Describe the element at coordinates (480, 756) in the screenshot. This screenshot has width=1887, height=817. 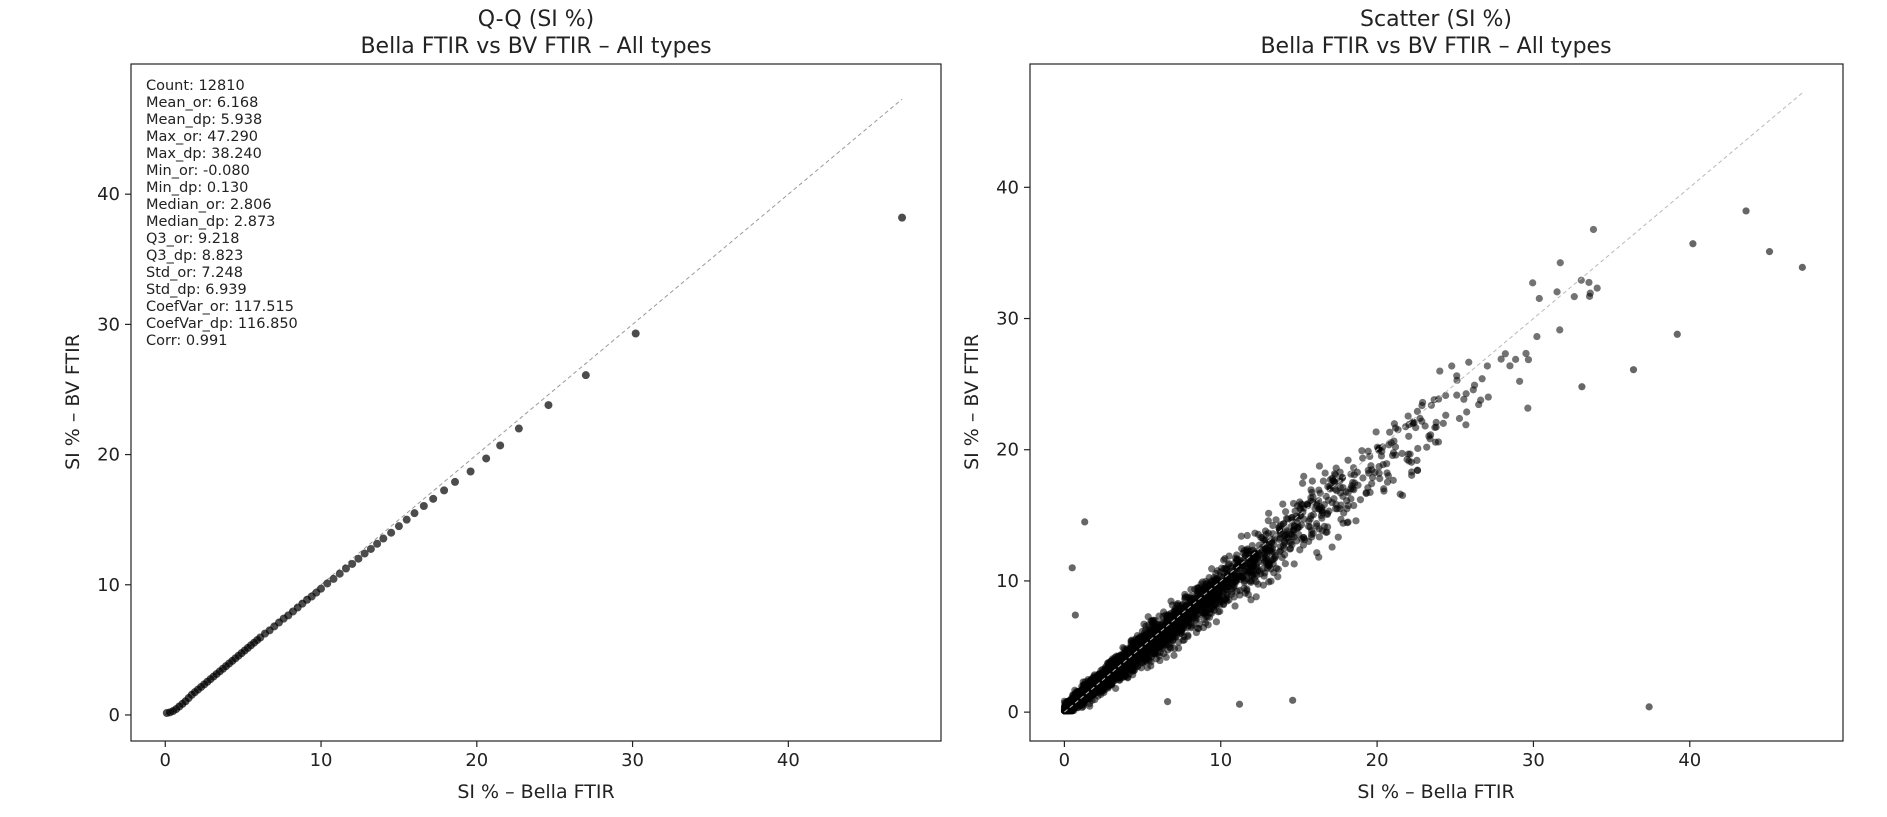
I see `qq-x-ticks: 0 10 20 30 40` at that location.